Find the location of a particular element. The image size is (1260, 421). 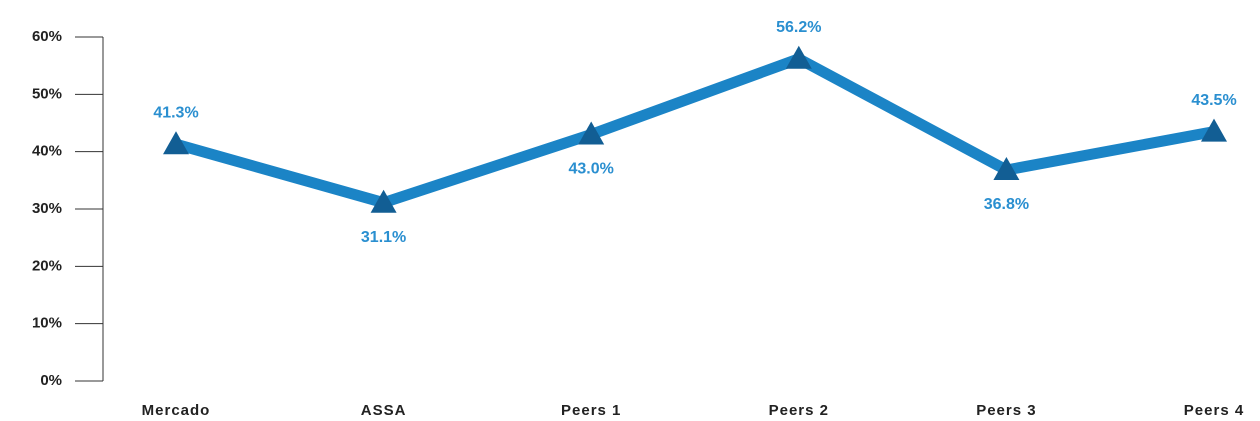

value-label: 31.1% is located at coordinates (383, 237).